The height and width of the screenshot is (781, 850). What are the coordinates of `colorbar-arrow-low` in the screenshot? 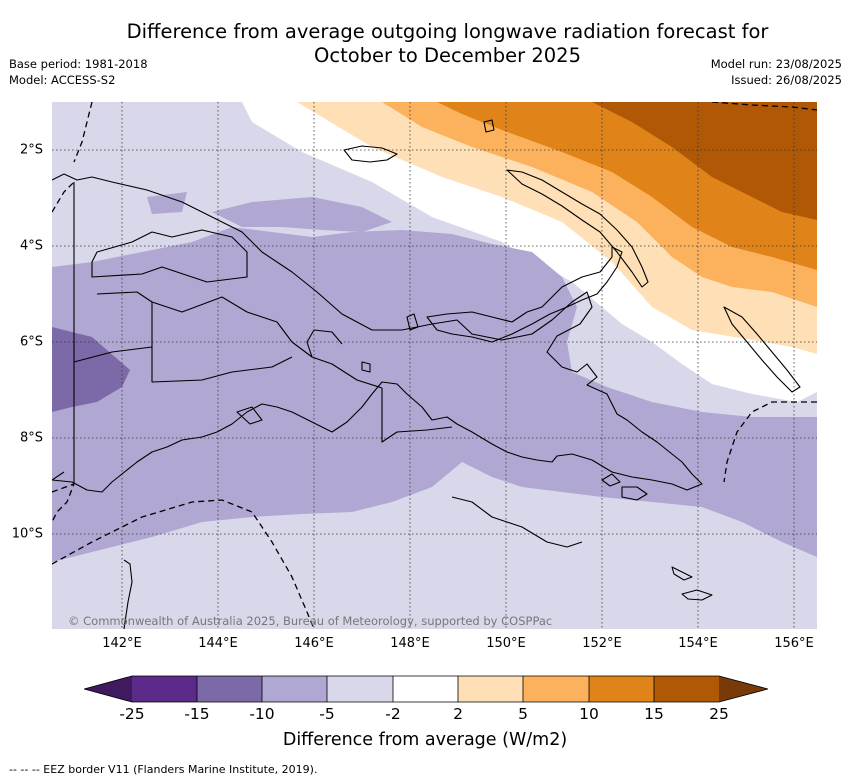 It's located at (108, 689).